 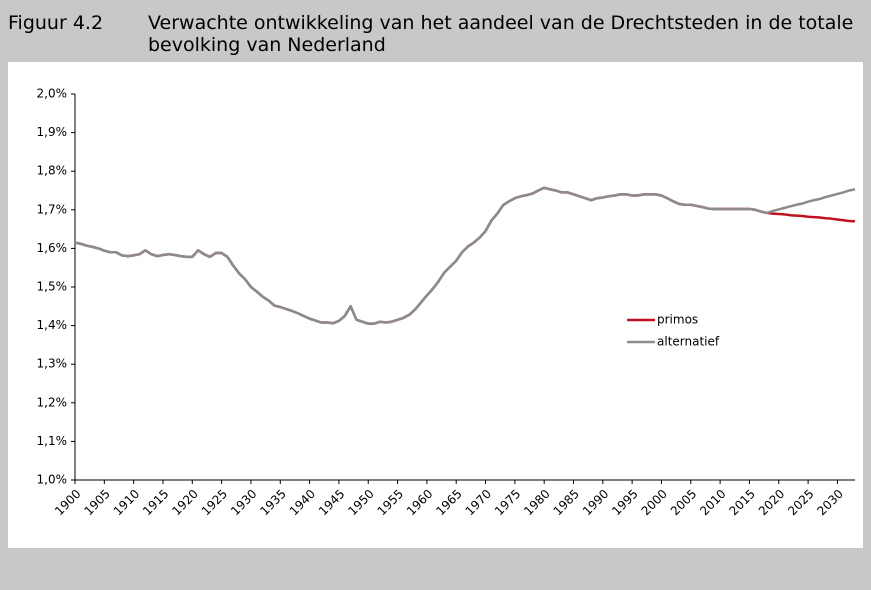 What do you see at coordinates (52, 171) in the screenshot?
I see `y-tick-label: 1,8%` at bounding box center [52, 171].